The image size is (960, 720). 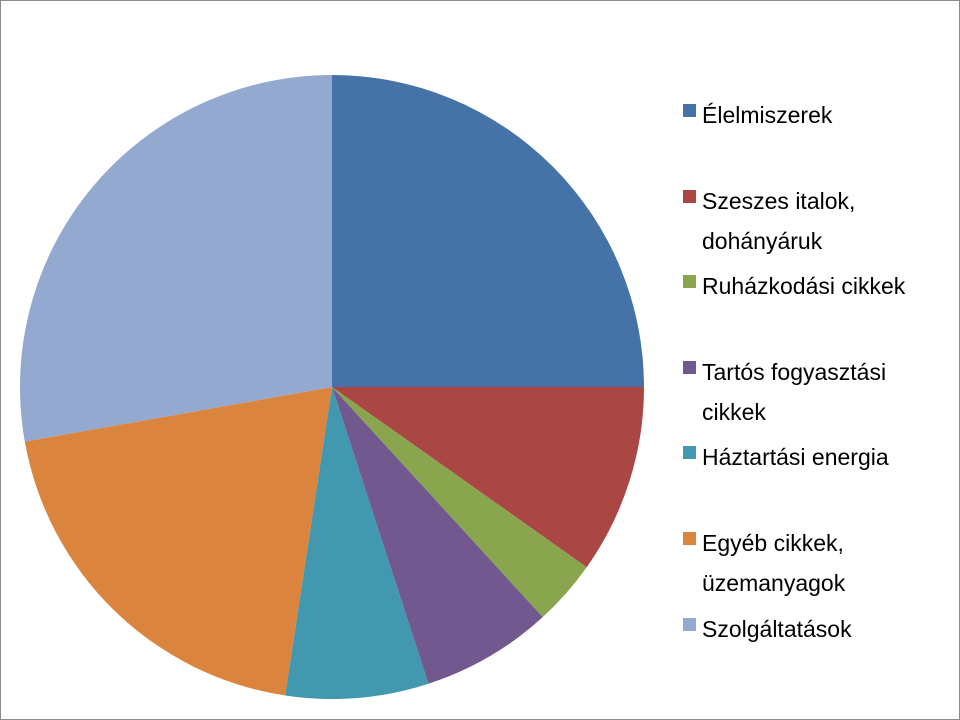 What do you see at coordinates (767, 115) in the screenshot?
I see `legend-label: Élelmiszerek` at bounding box center [767, 115].